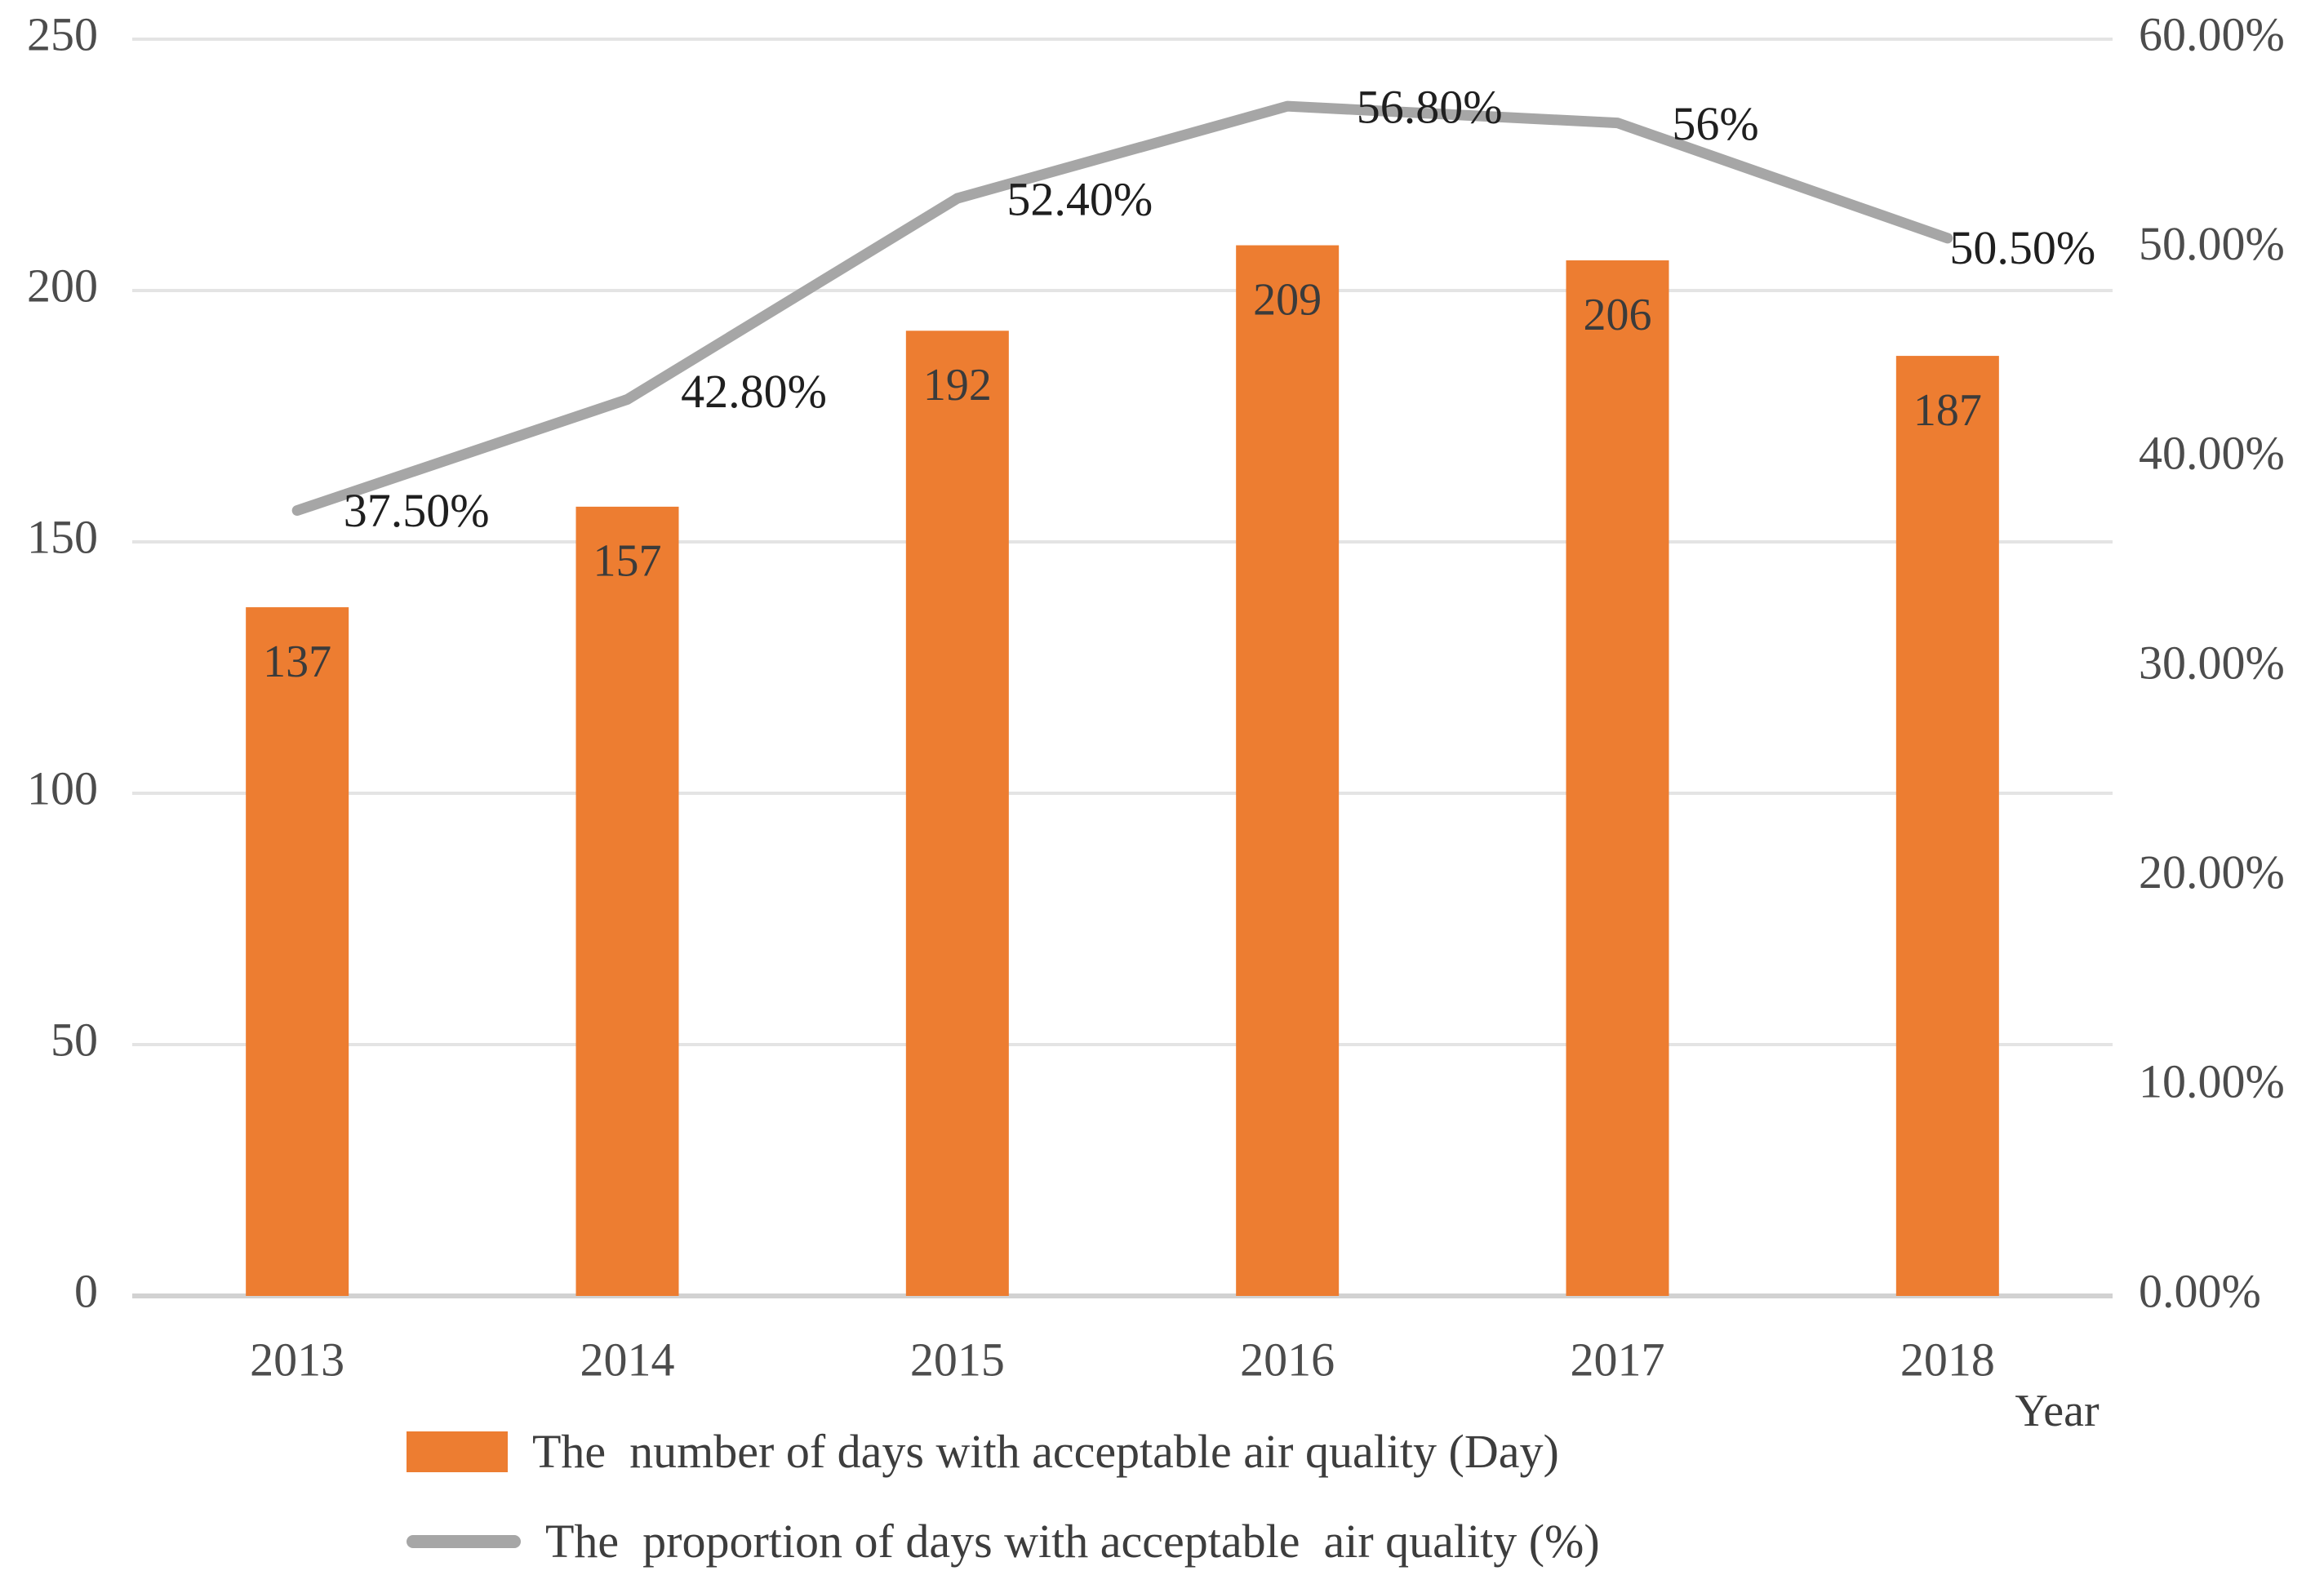  Describe the element at coordinates (2200, 1290) in the screenshot. I see `right-axis-tick-label: 0.00%` at that location.